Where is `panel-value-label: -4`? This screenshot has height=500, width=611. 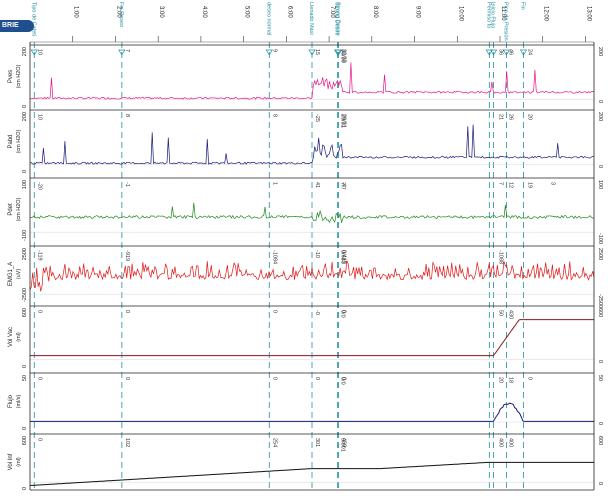 panel-value-label: -4 is located at coordinates (343, 184).